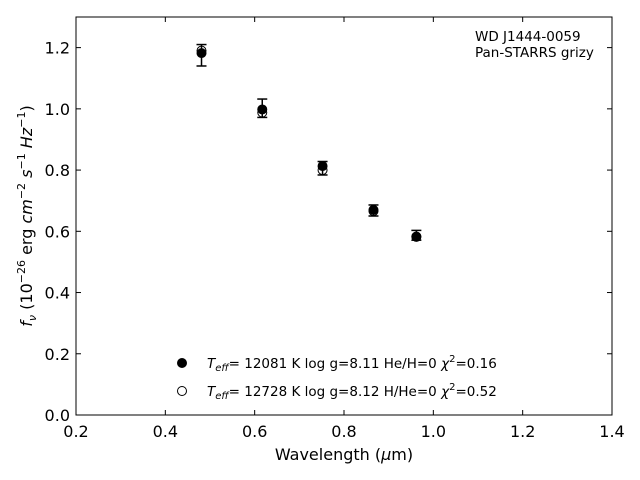  Describe the element at coordinates (352, 392) in the screenshot. I see `legend-entry-2: Teff= 12728 K log g=8.12 H/He=0 χ2=0.52` at that location.